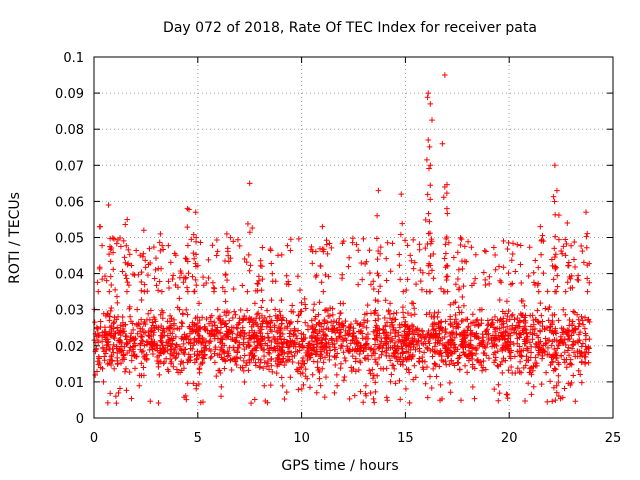 The height and width of the screenshot is (480, 640). What do you see at coordinates (509, 438) in the screenshot?
I see `x-tick-label: 20` at bounding box center [509, 438].